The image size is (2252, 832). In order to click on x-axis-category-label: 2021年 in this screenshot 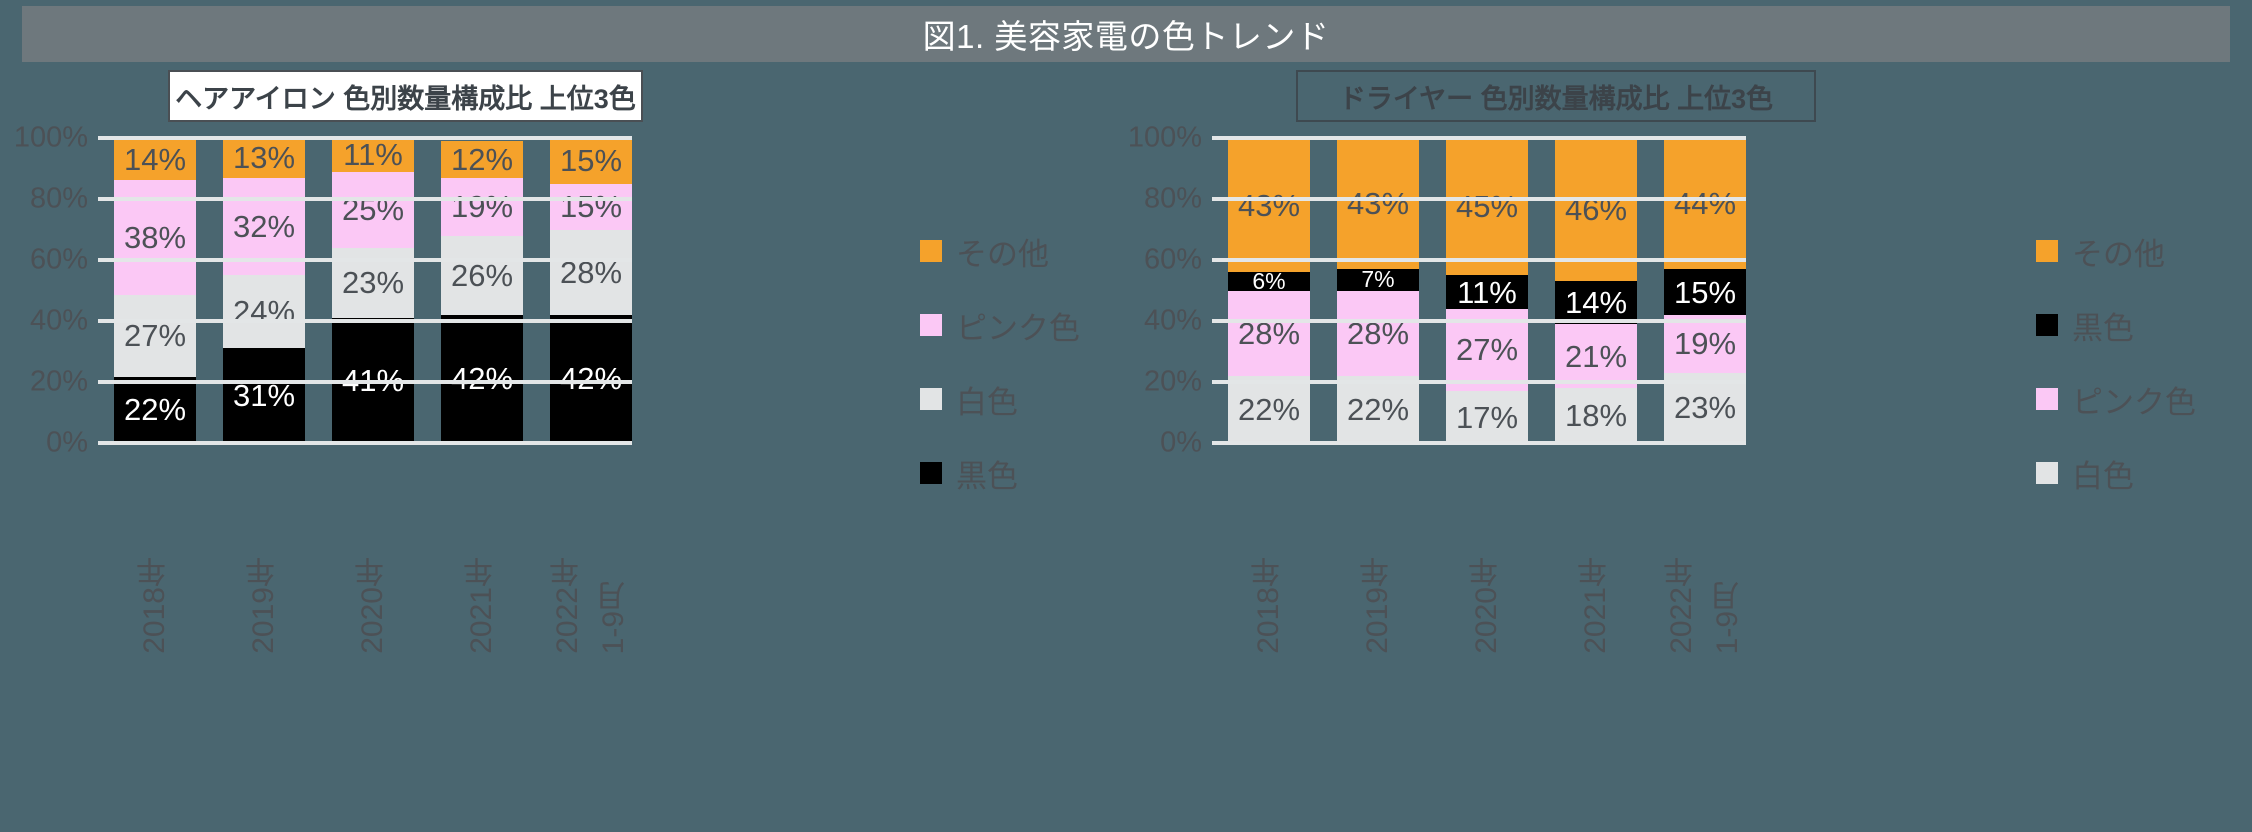, I will do `click(1596, 561)`.